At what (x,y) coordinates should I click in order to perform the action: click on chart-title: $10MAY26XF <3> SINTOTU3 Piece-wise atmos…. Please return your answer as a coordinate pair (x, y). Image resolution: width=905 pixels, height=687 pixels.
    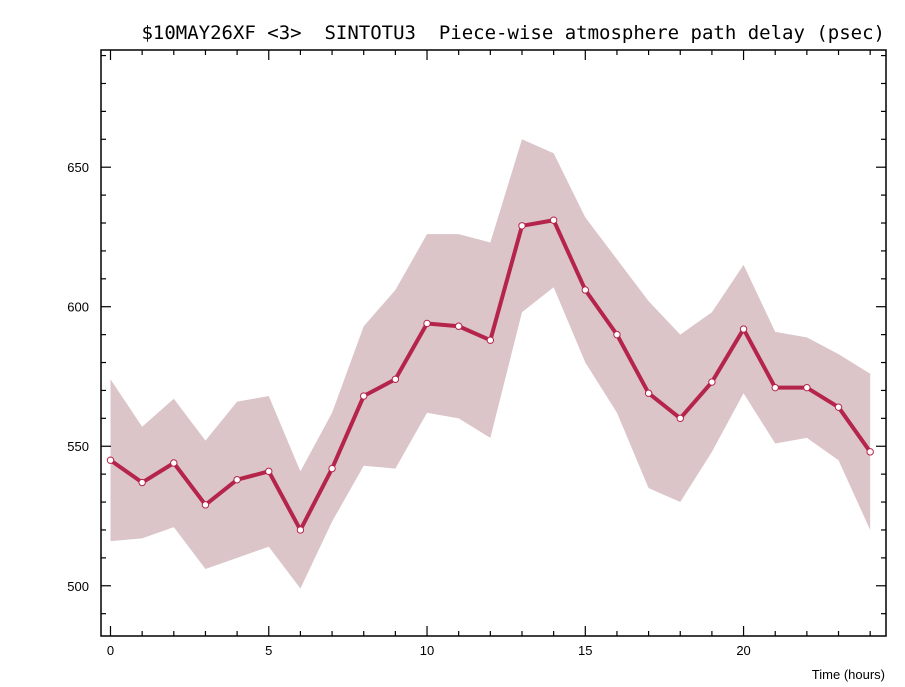
    Looking at the image, I should click on (513, 33).